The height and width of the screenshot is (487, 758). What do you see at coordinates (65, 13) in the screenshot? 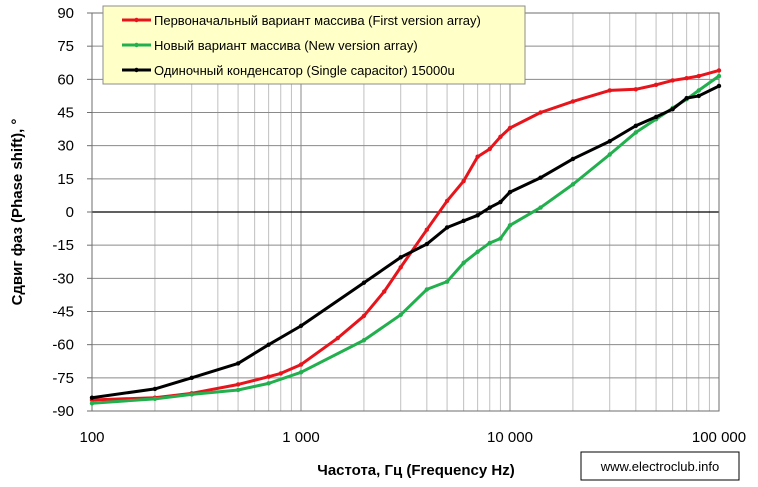
I see `y-tick-label: 90` at bounding box center [65, 13].